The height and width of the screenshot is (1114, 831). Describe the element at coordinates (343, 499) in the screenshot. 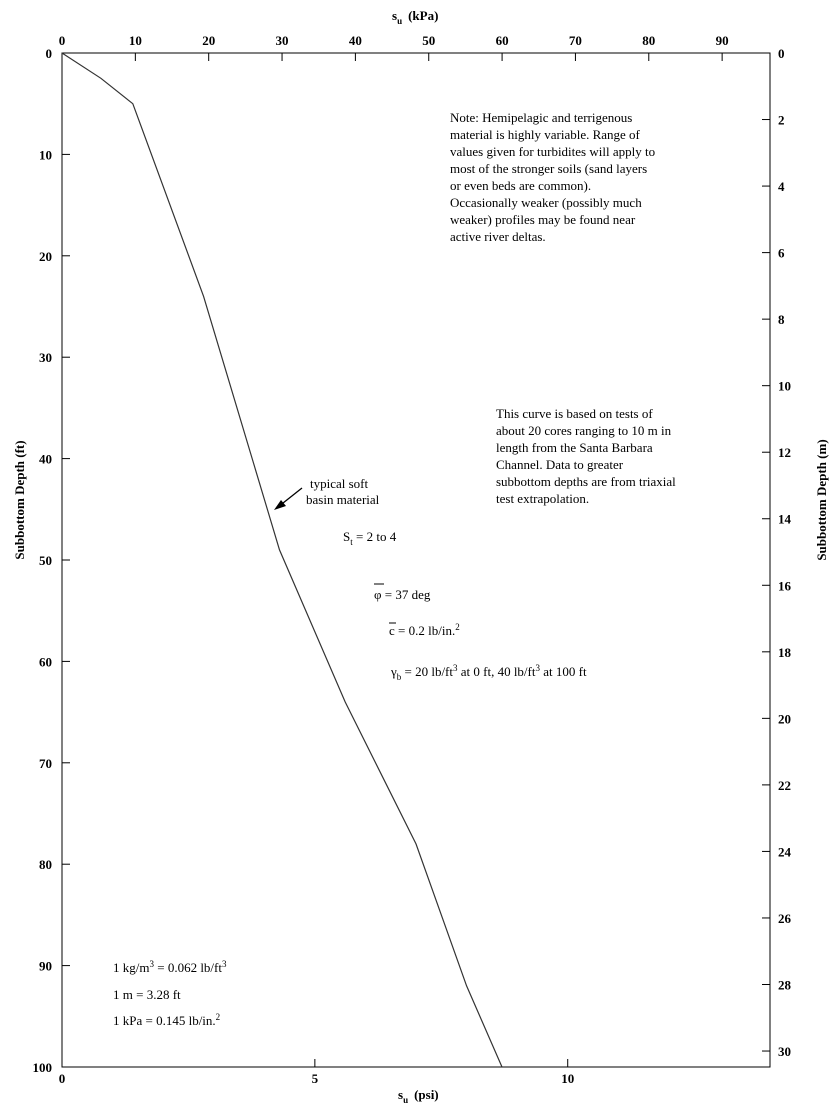

I see `typical-label-line2: basin material` at that location.